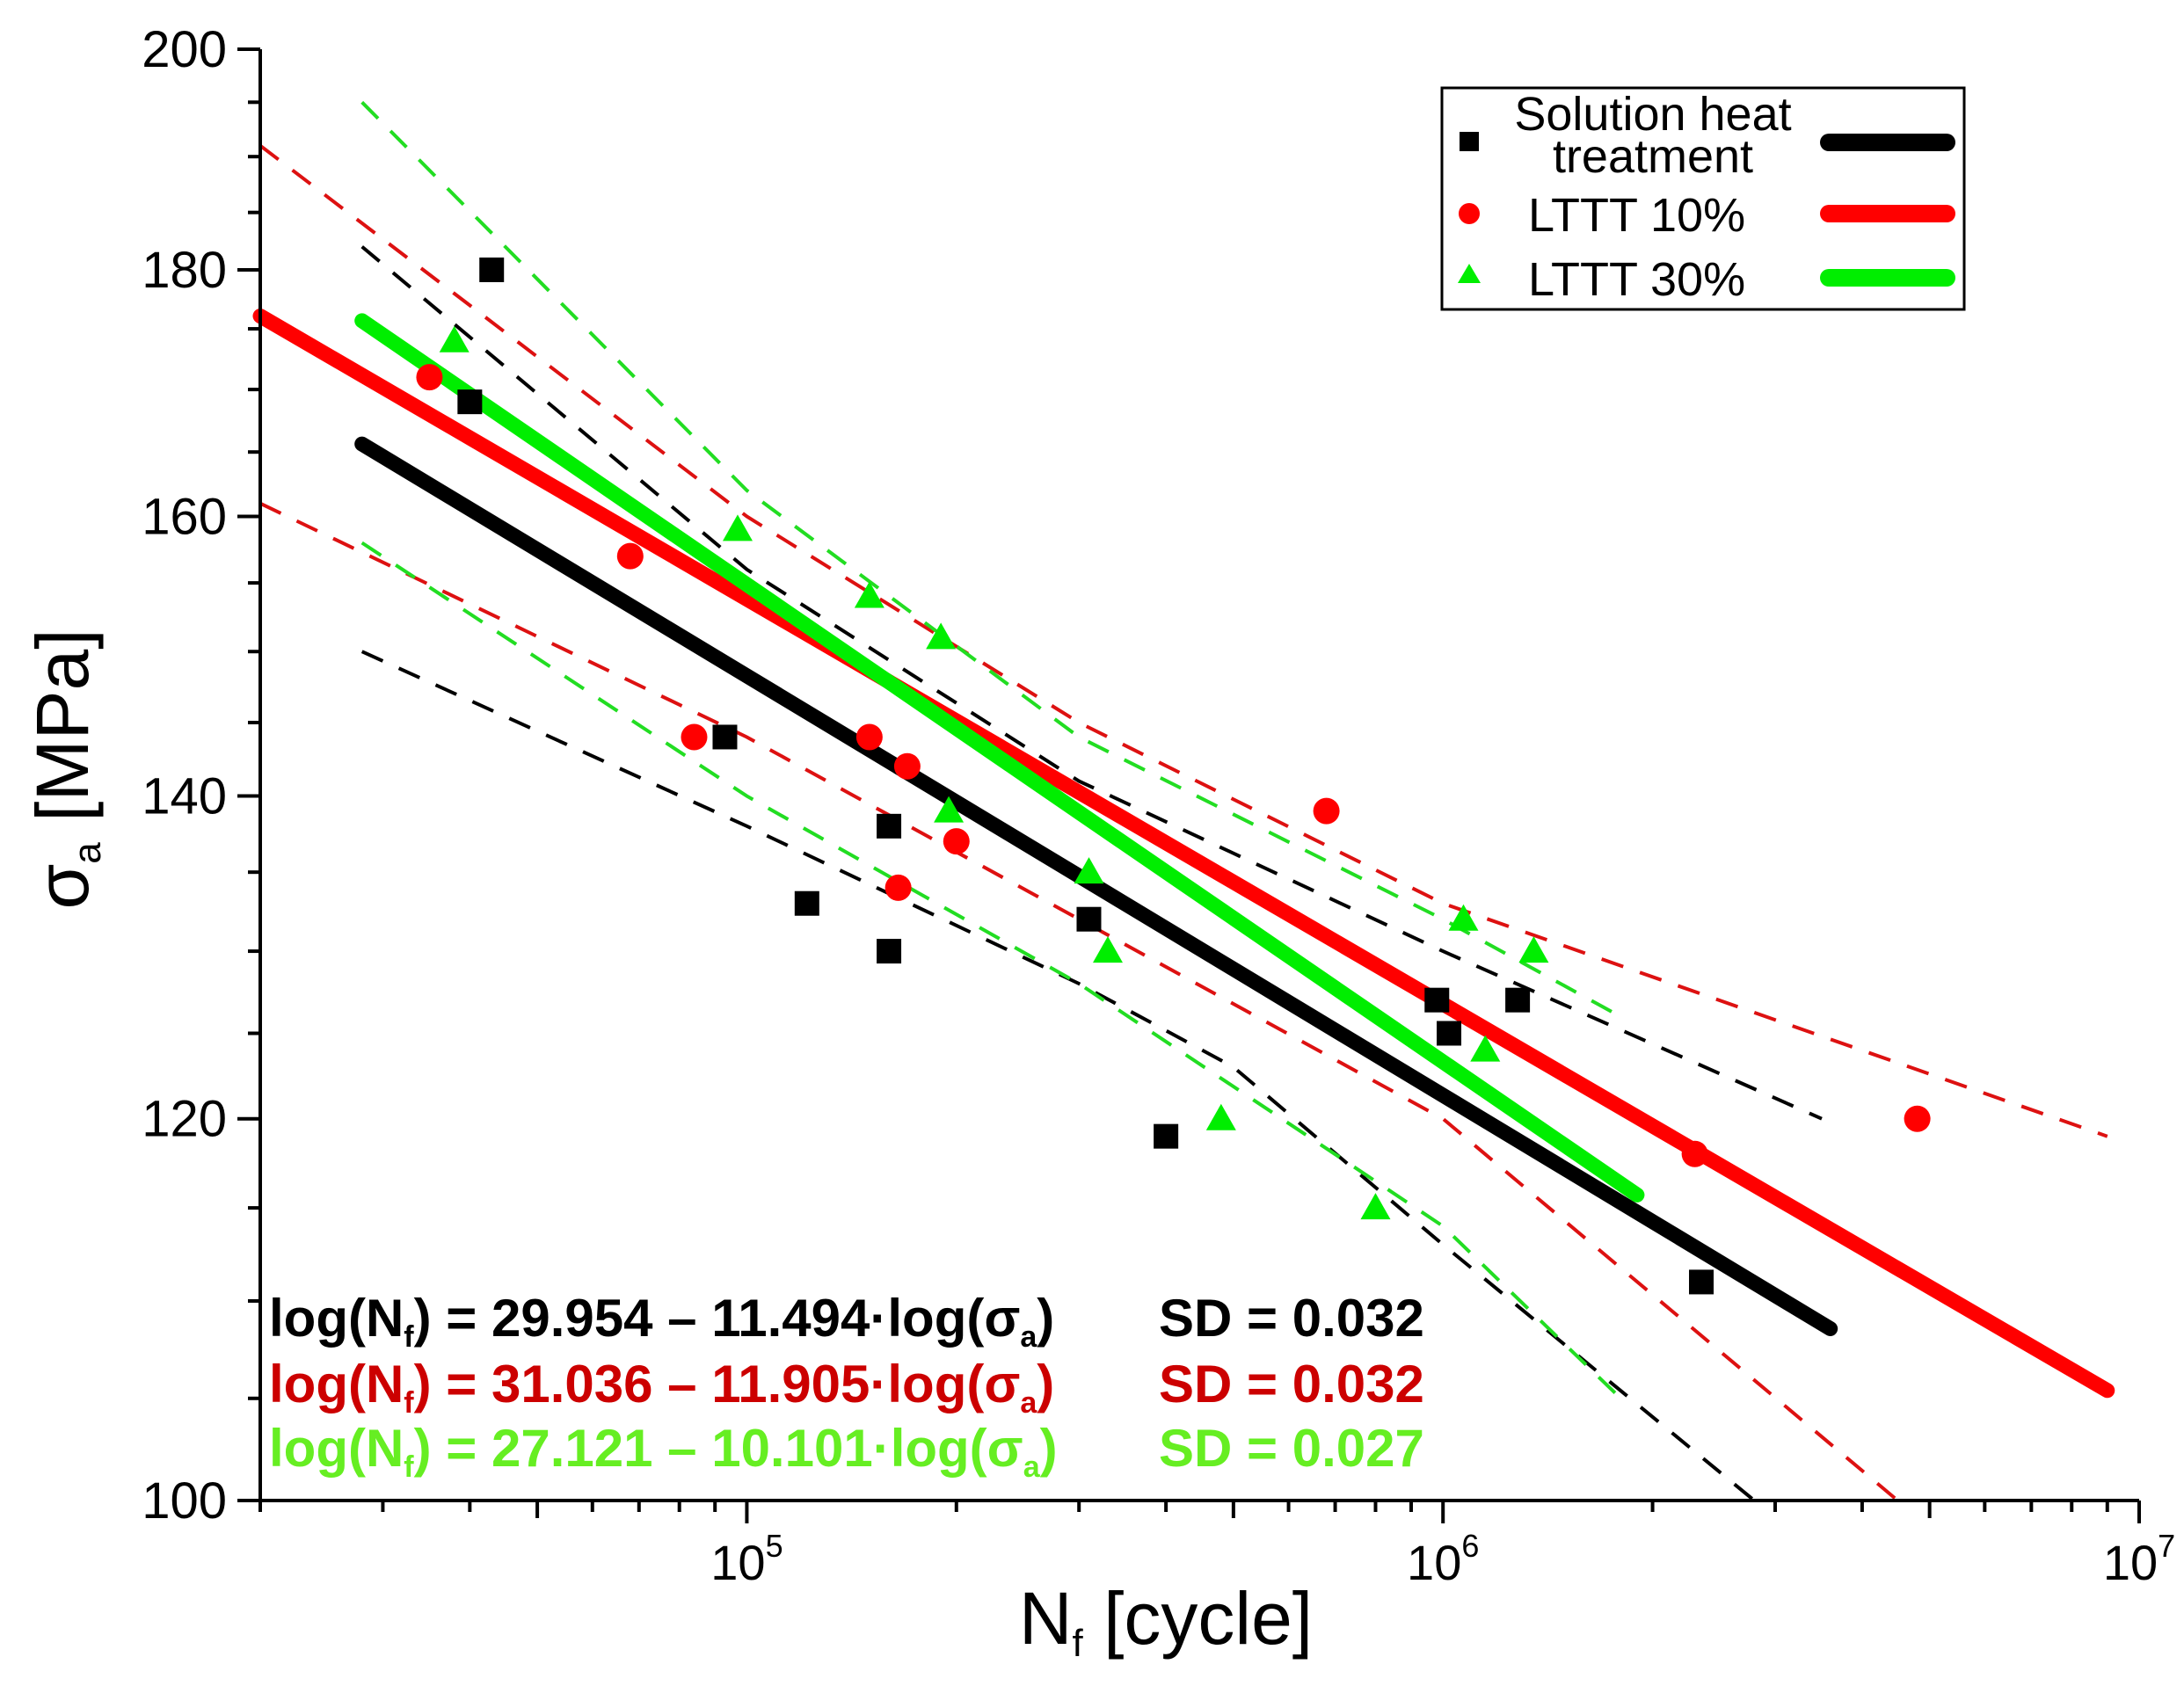  Describe the element at coordinates (1636, 216) in the screenshot. I see `legend-label-lttt10: LTTT 10%` at that location.